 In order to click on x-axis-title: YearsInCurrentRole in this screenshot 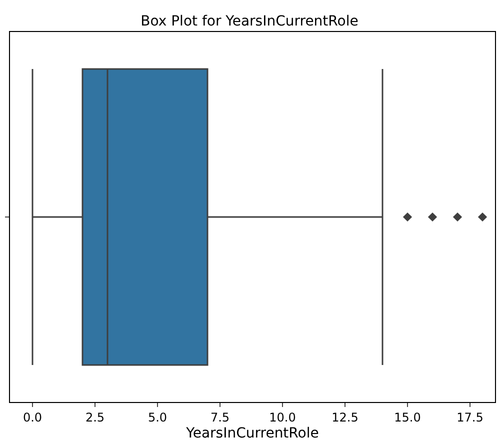, I will do `click(252, 434)`.